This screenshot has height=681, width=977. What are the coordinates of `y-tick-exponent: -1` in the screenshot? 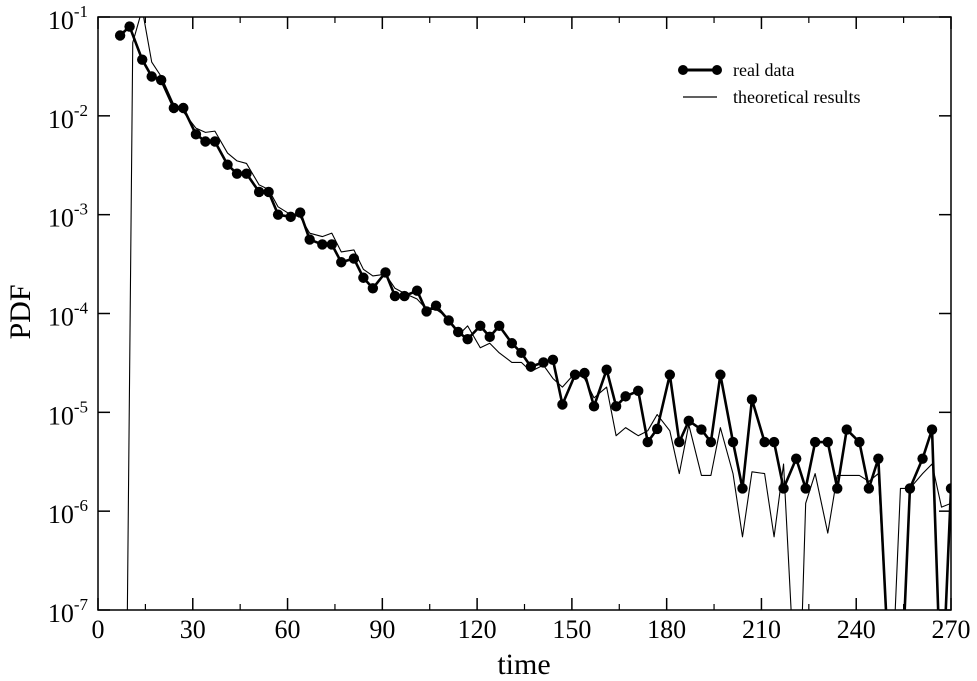 It's located at (81, 11).